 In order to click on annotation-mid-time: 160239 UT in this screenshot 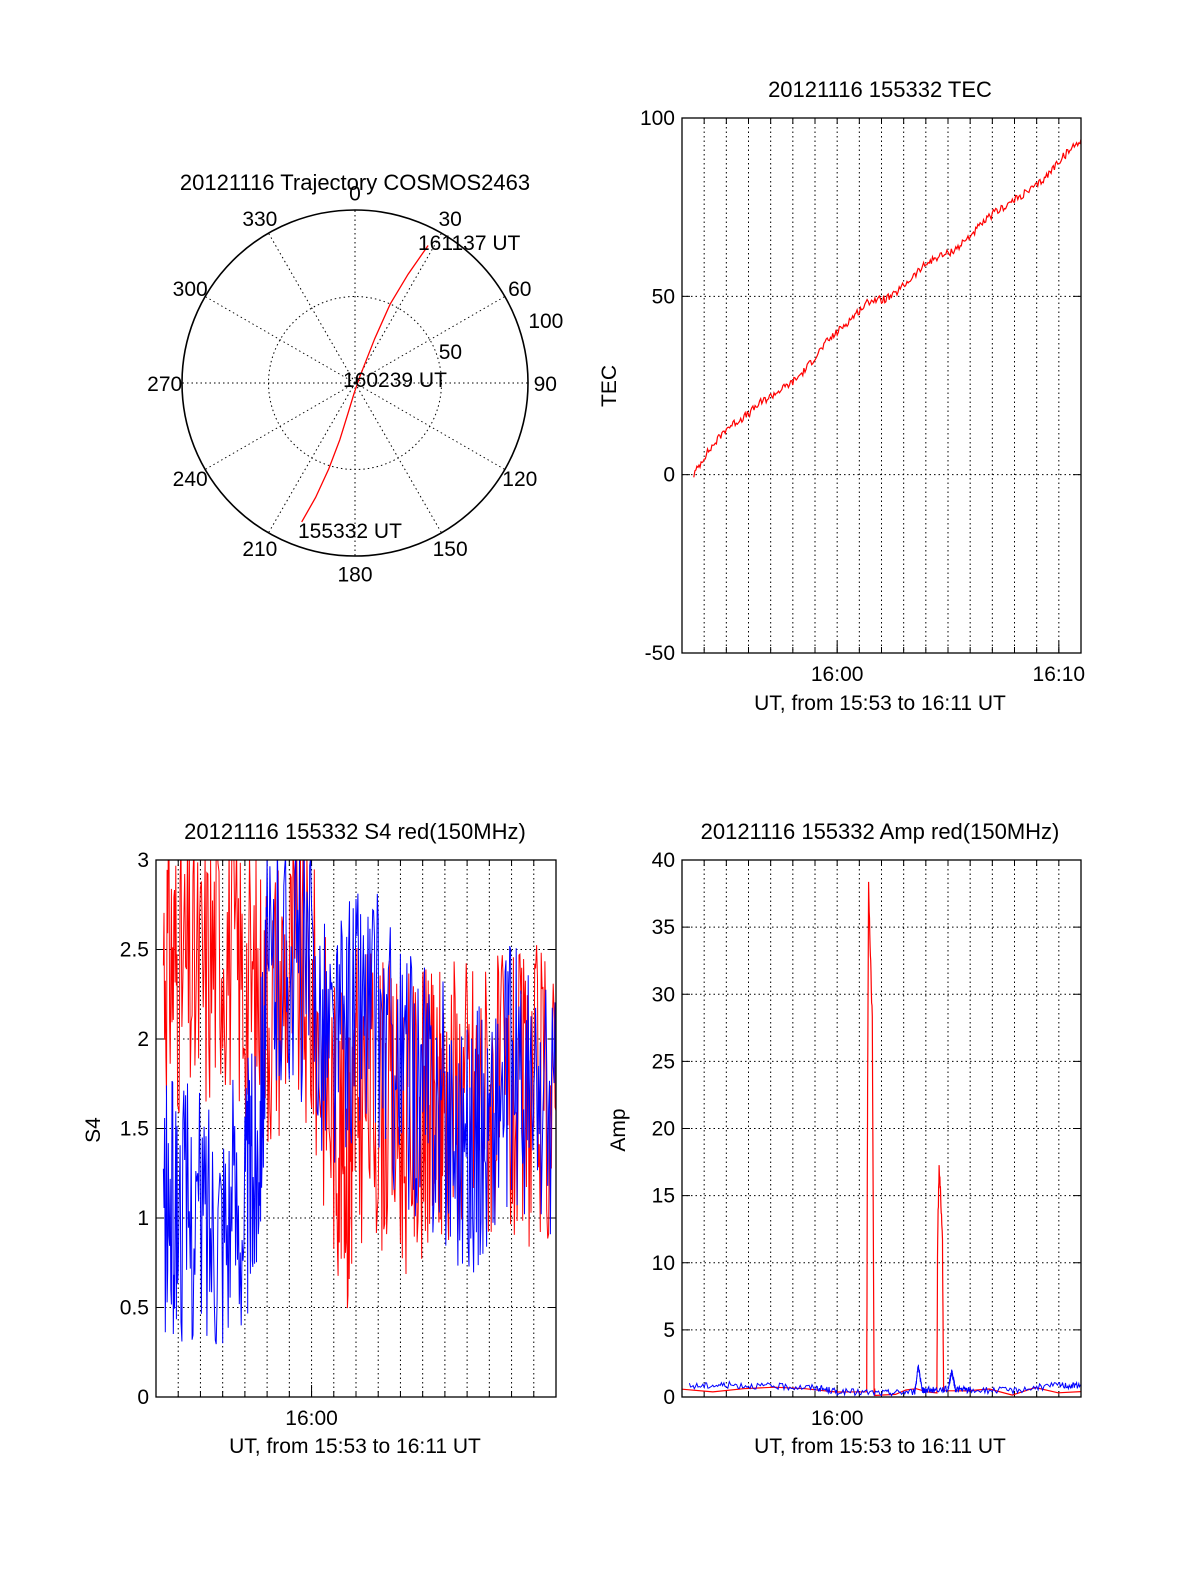, I will do `click(395, 380)`.